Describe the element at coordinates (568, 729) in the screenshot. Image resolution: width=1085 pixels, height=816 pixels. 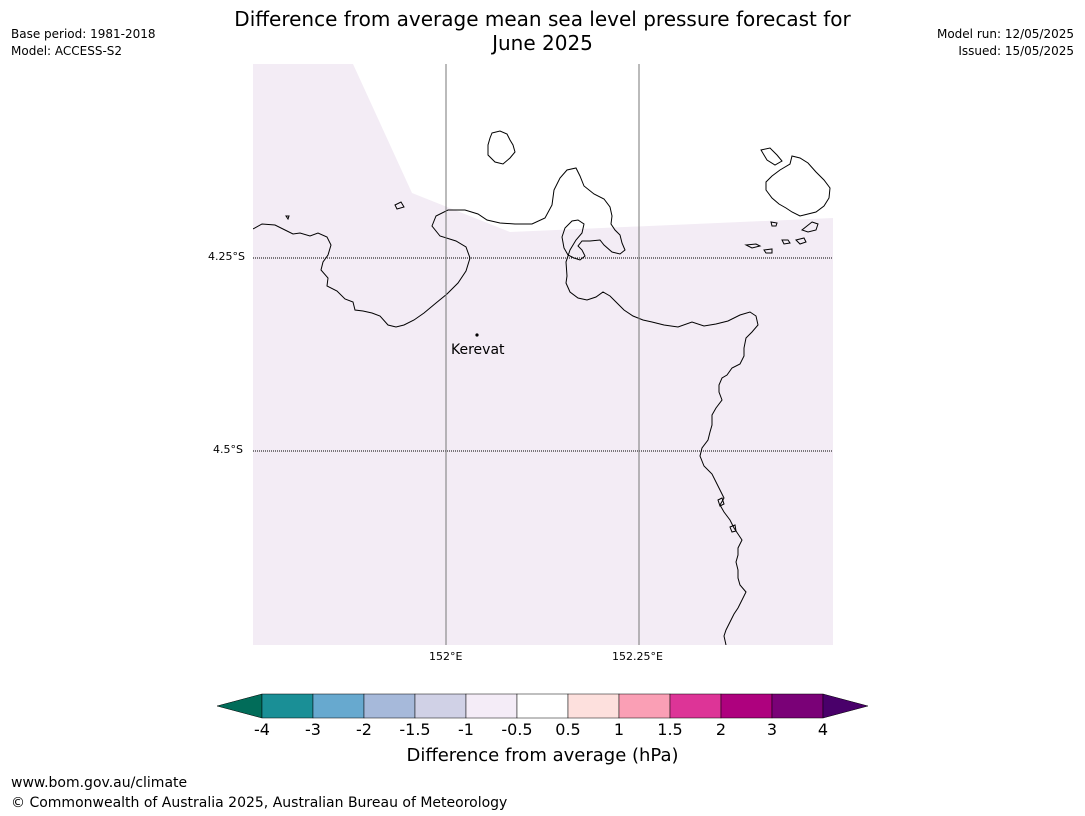
I see `colorbar-tick-label: 0.5` at that location.